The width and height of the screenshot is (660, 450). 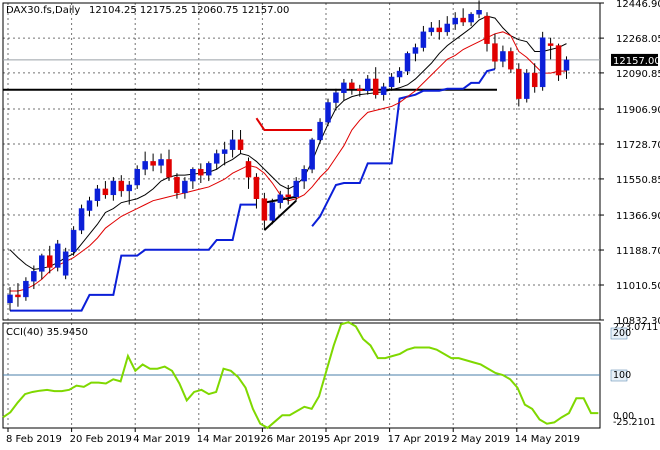 What do you see at coordinates (638, 251) in the screenshot?
I see `price-tick-label: 11188.70` at bounding box center [638, 251].